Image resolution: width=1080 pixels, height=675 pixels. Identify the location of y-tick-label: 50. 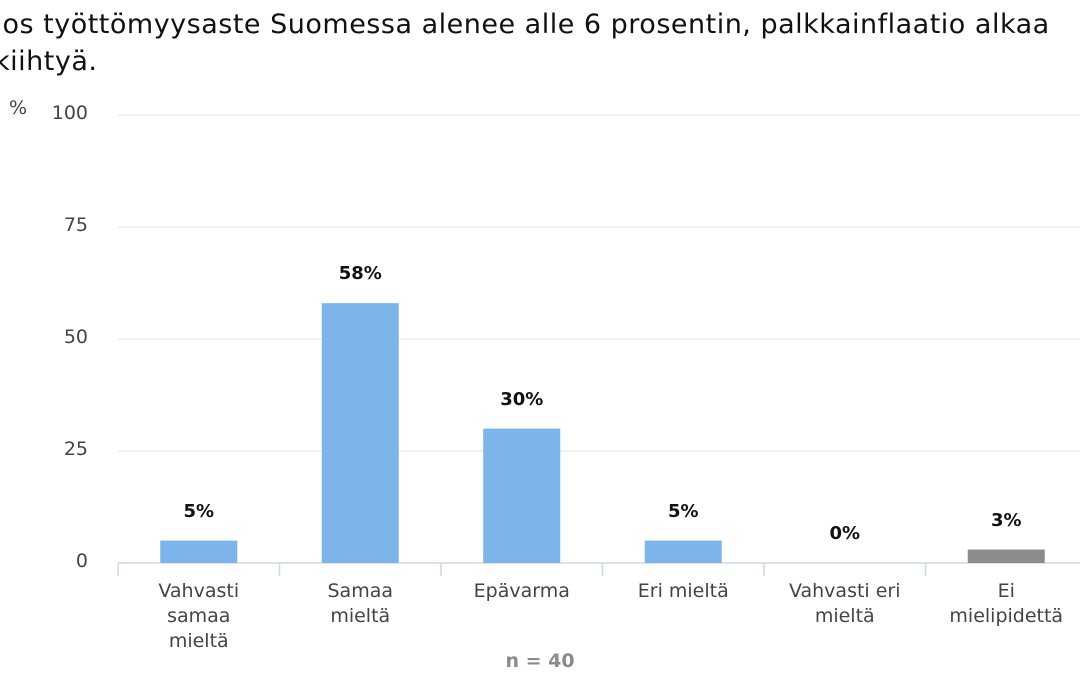
(75, 337).